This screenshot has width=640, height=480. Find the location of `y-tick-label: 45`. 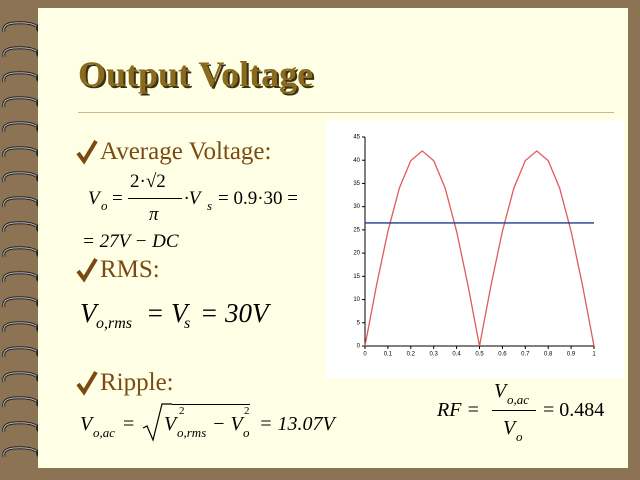

y-tick-label: 45 is located at coordinates (356, 138).